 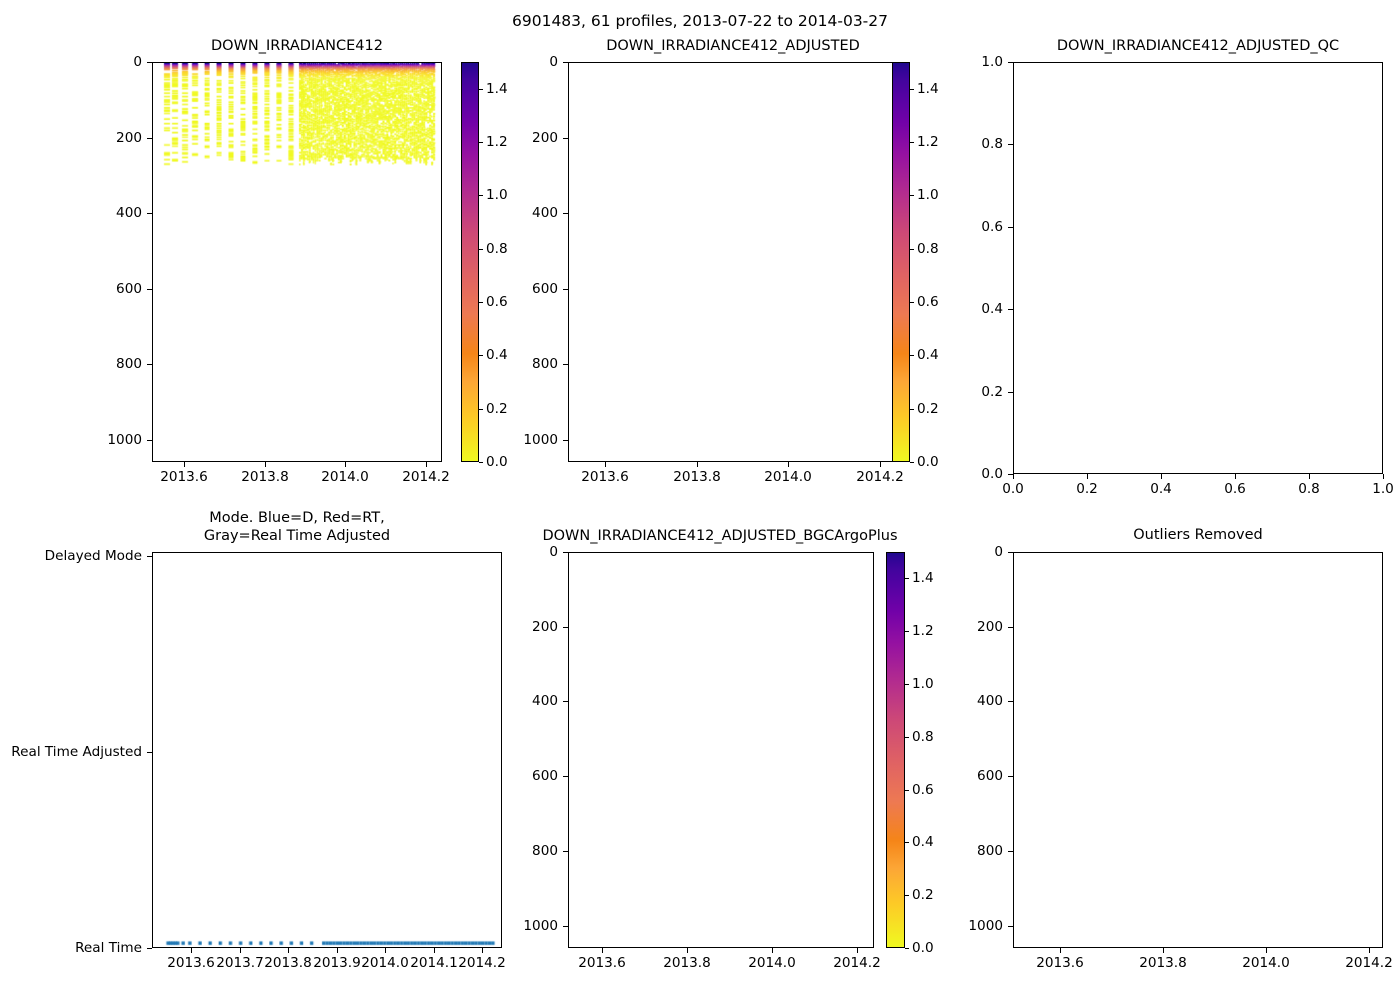 I want to click on colorbar-label: 0.2, so click(x=497, y=408).